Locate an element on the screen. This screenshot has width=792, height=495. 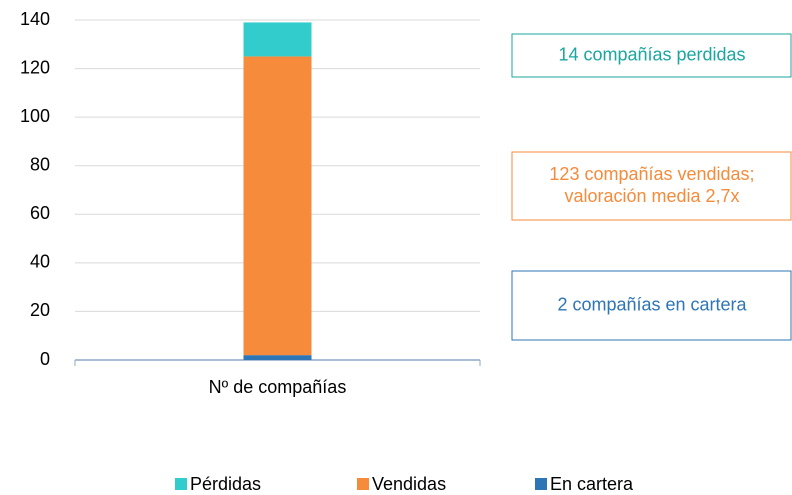
y-tick-label: 100 is located at coordinates (35, 116).